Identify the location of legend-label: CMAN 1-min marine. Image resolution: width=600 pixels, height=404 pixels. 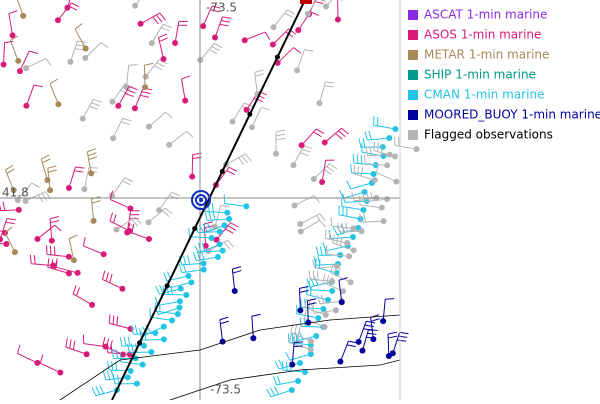
(484, 95).